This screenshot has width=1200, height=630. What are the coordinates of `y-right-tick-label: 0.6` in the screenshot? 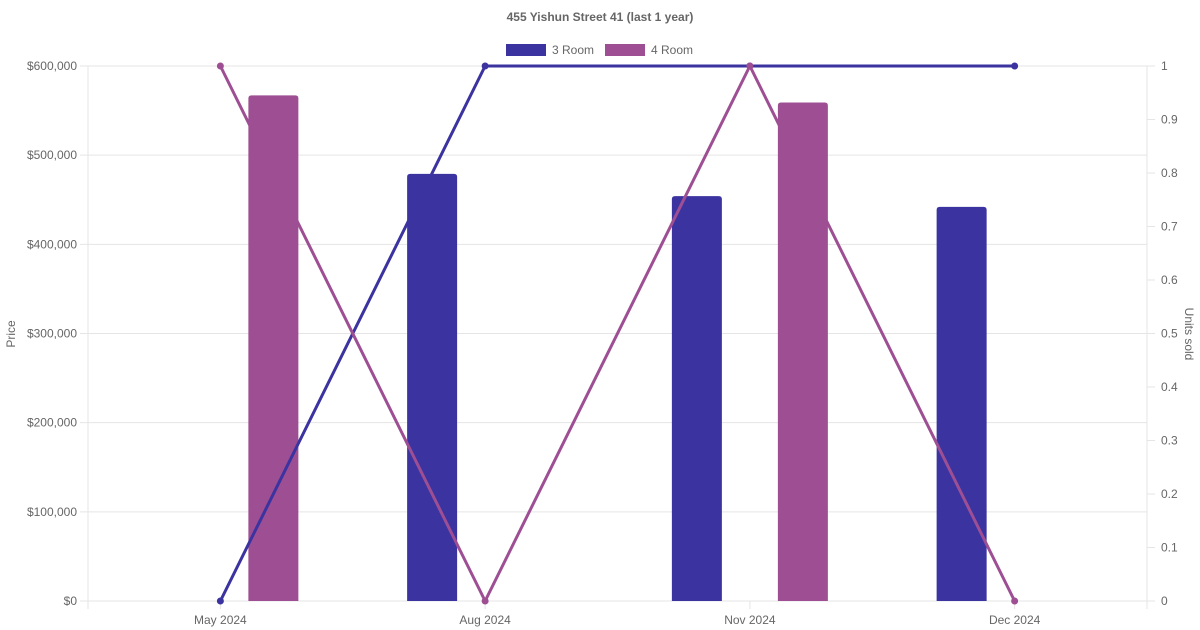 It's located at (1169, 280).